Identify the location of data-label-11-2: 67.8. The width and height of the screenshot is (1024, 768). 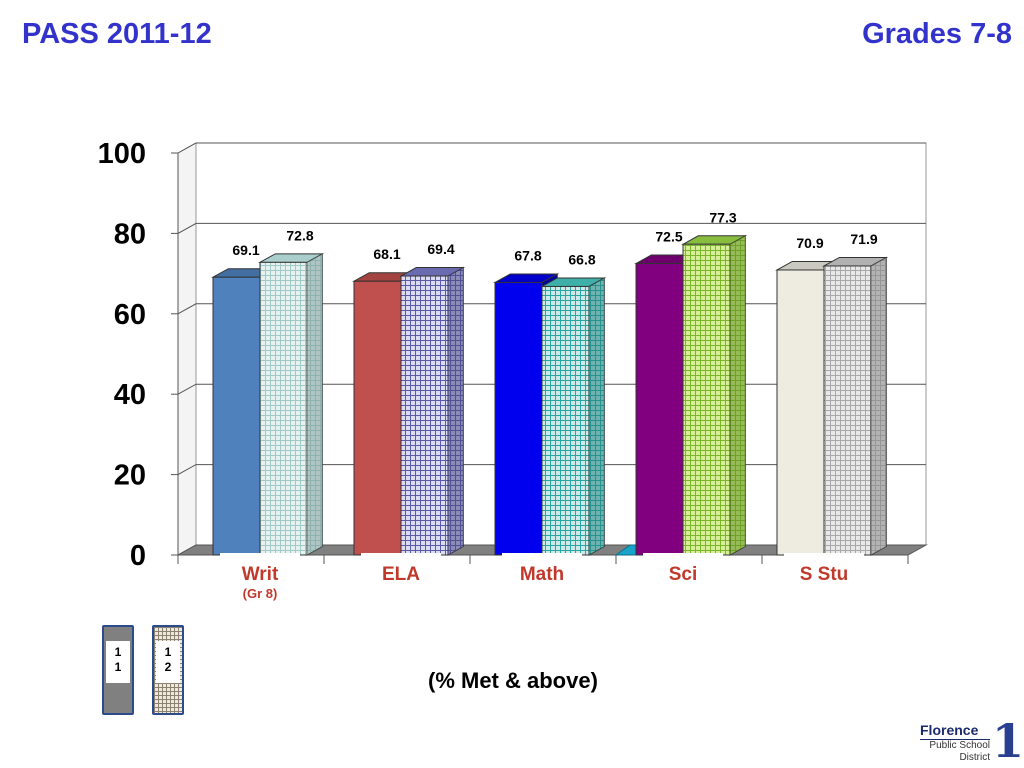
(527, 255).